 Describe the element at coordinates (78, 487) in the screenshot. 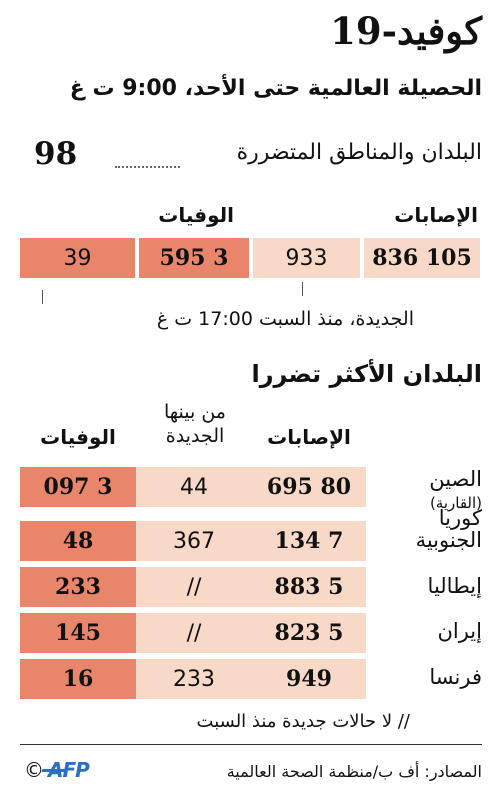

I see `row-deaths: 3 097` at that location.